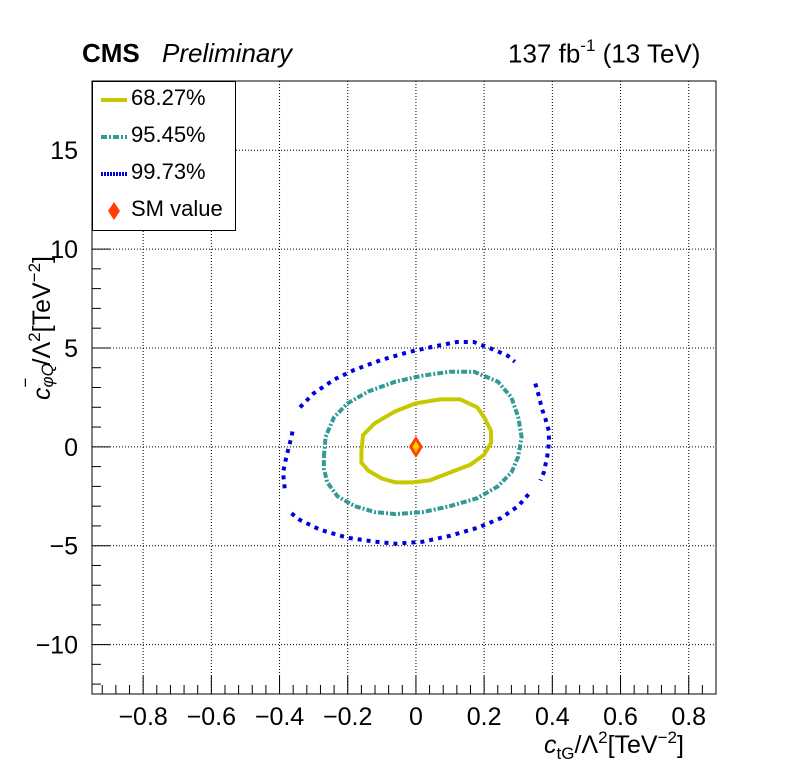 Image resolution: width=796 pixels, height=772 pixels. What do you see at coordinates (347, 717) in the screenshot?
I see `x-tick-label: −0.2` at bounding box center [347, 717].